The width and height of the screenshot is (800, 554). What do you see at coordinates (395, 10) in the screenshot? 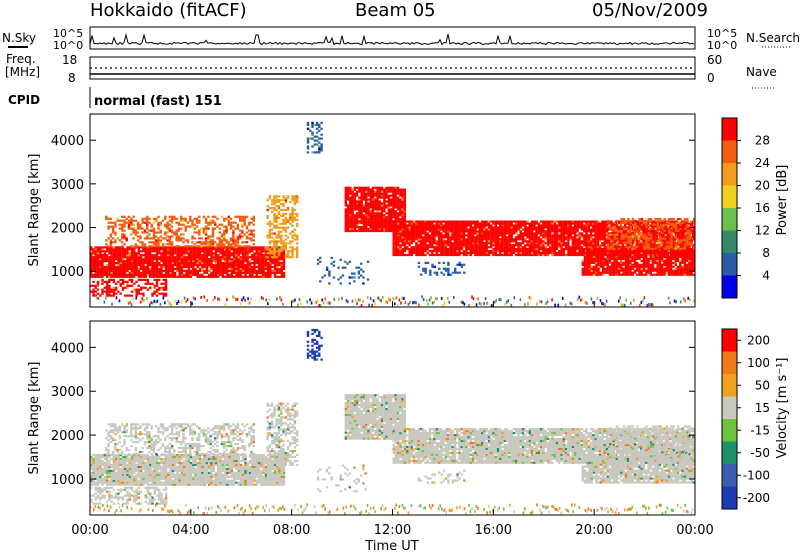
I see `beam-title: Beam 05` at bounding box center [395, 10].